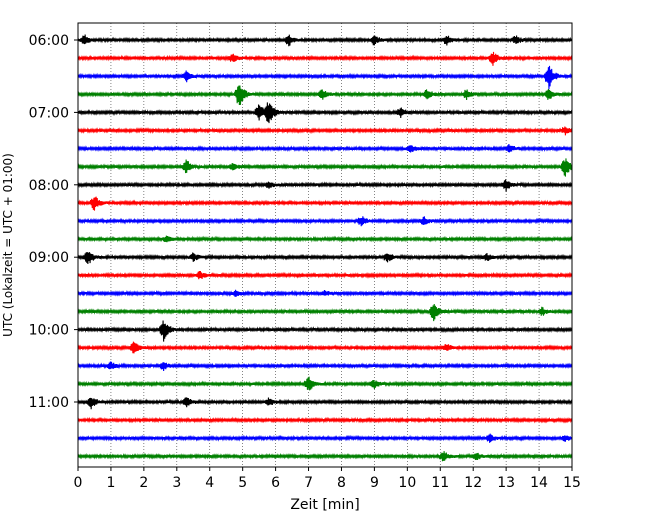 The image size is (650, 520). I want to click on x-tick-label-15: 15, so click(572, 483).